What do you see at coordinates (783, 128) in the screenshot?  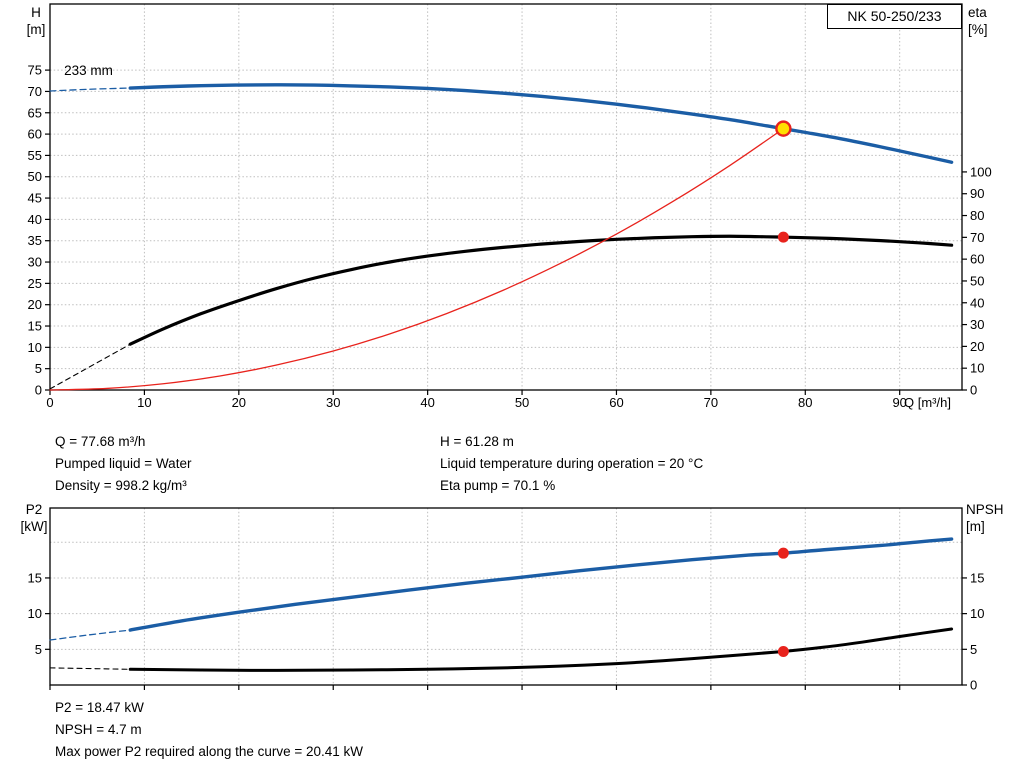 I see `duty-point-hq` at bounding box center [783, 128].